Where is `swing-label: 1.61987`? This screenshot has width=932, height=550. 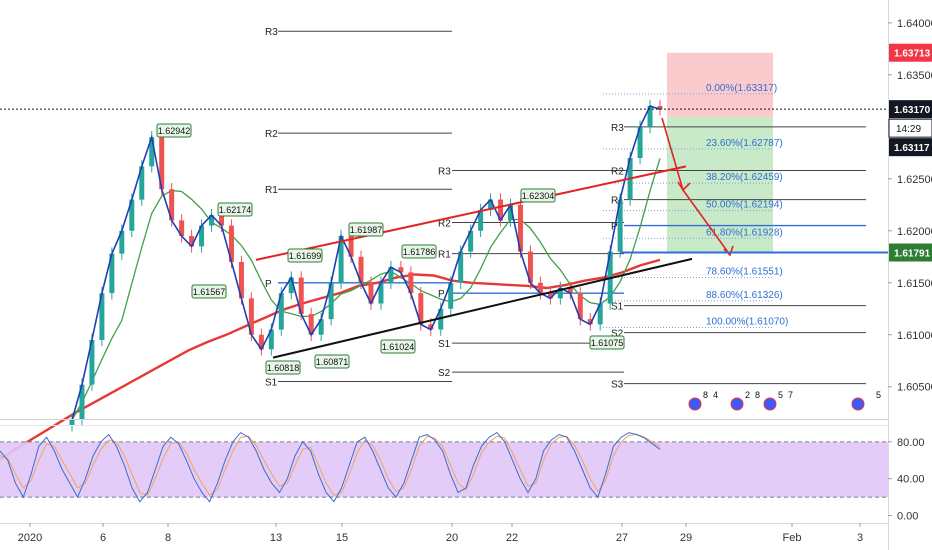
swing-label: 1.61987 is located at coordinates (366, 229).